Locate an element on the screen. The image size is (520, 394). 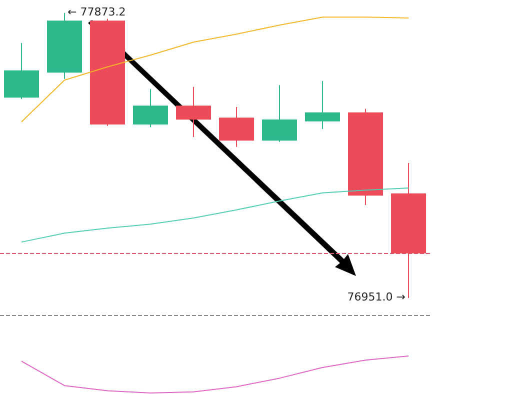
annotation: ← 77873.2 is located at coordinates (97, 12).